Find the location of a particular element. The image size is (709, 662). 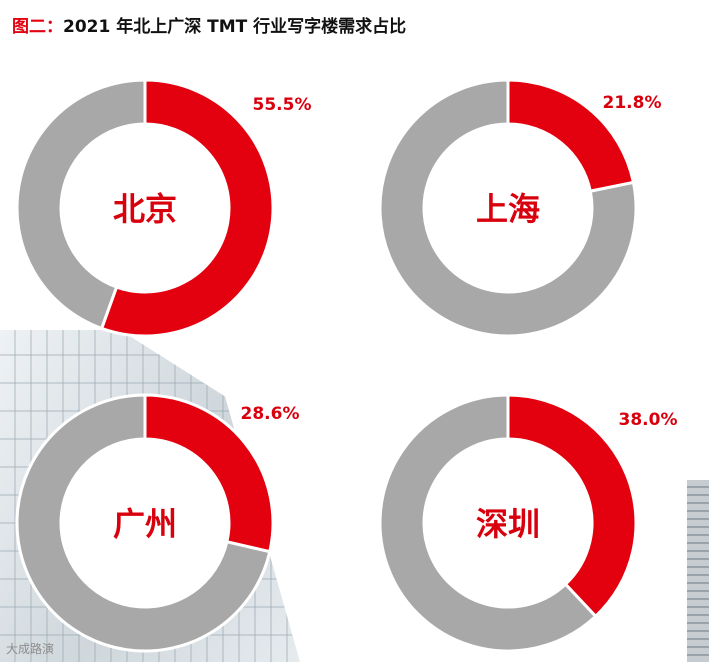

city-label: 北京 is located at coordinates (145, 209).